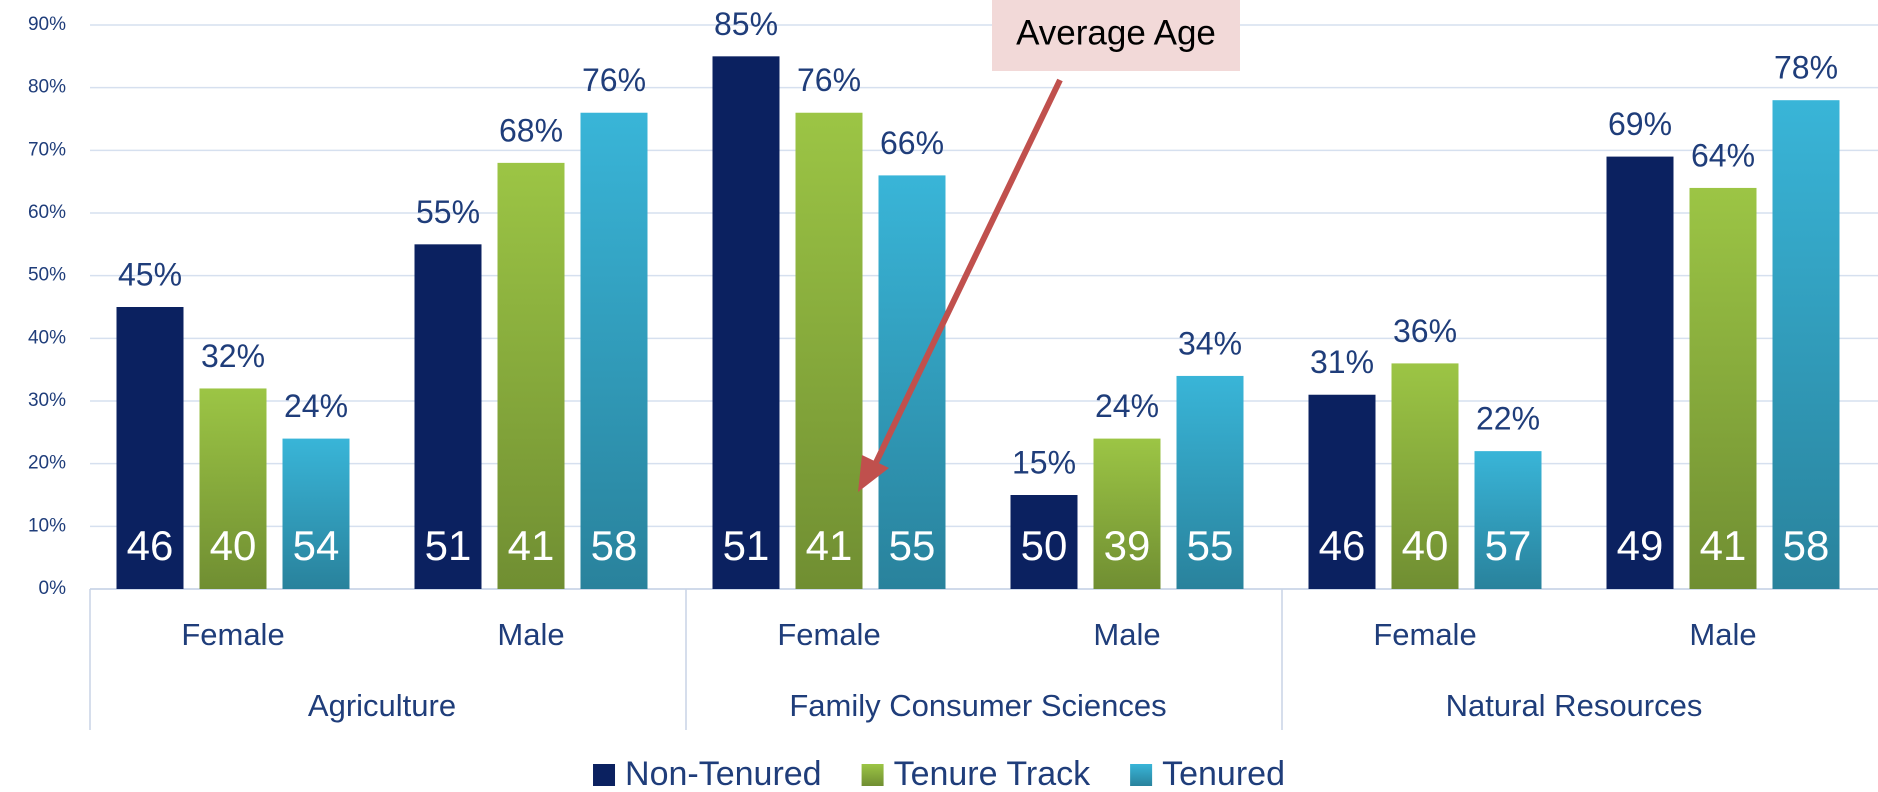 The width and height of the screenshot is (1878, 792). I want to click on legend-label: Tenure Track, so click(993, 773).